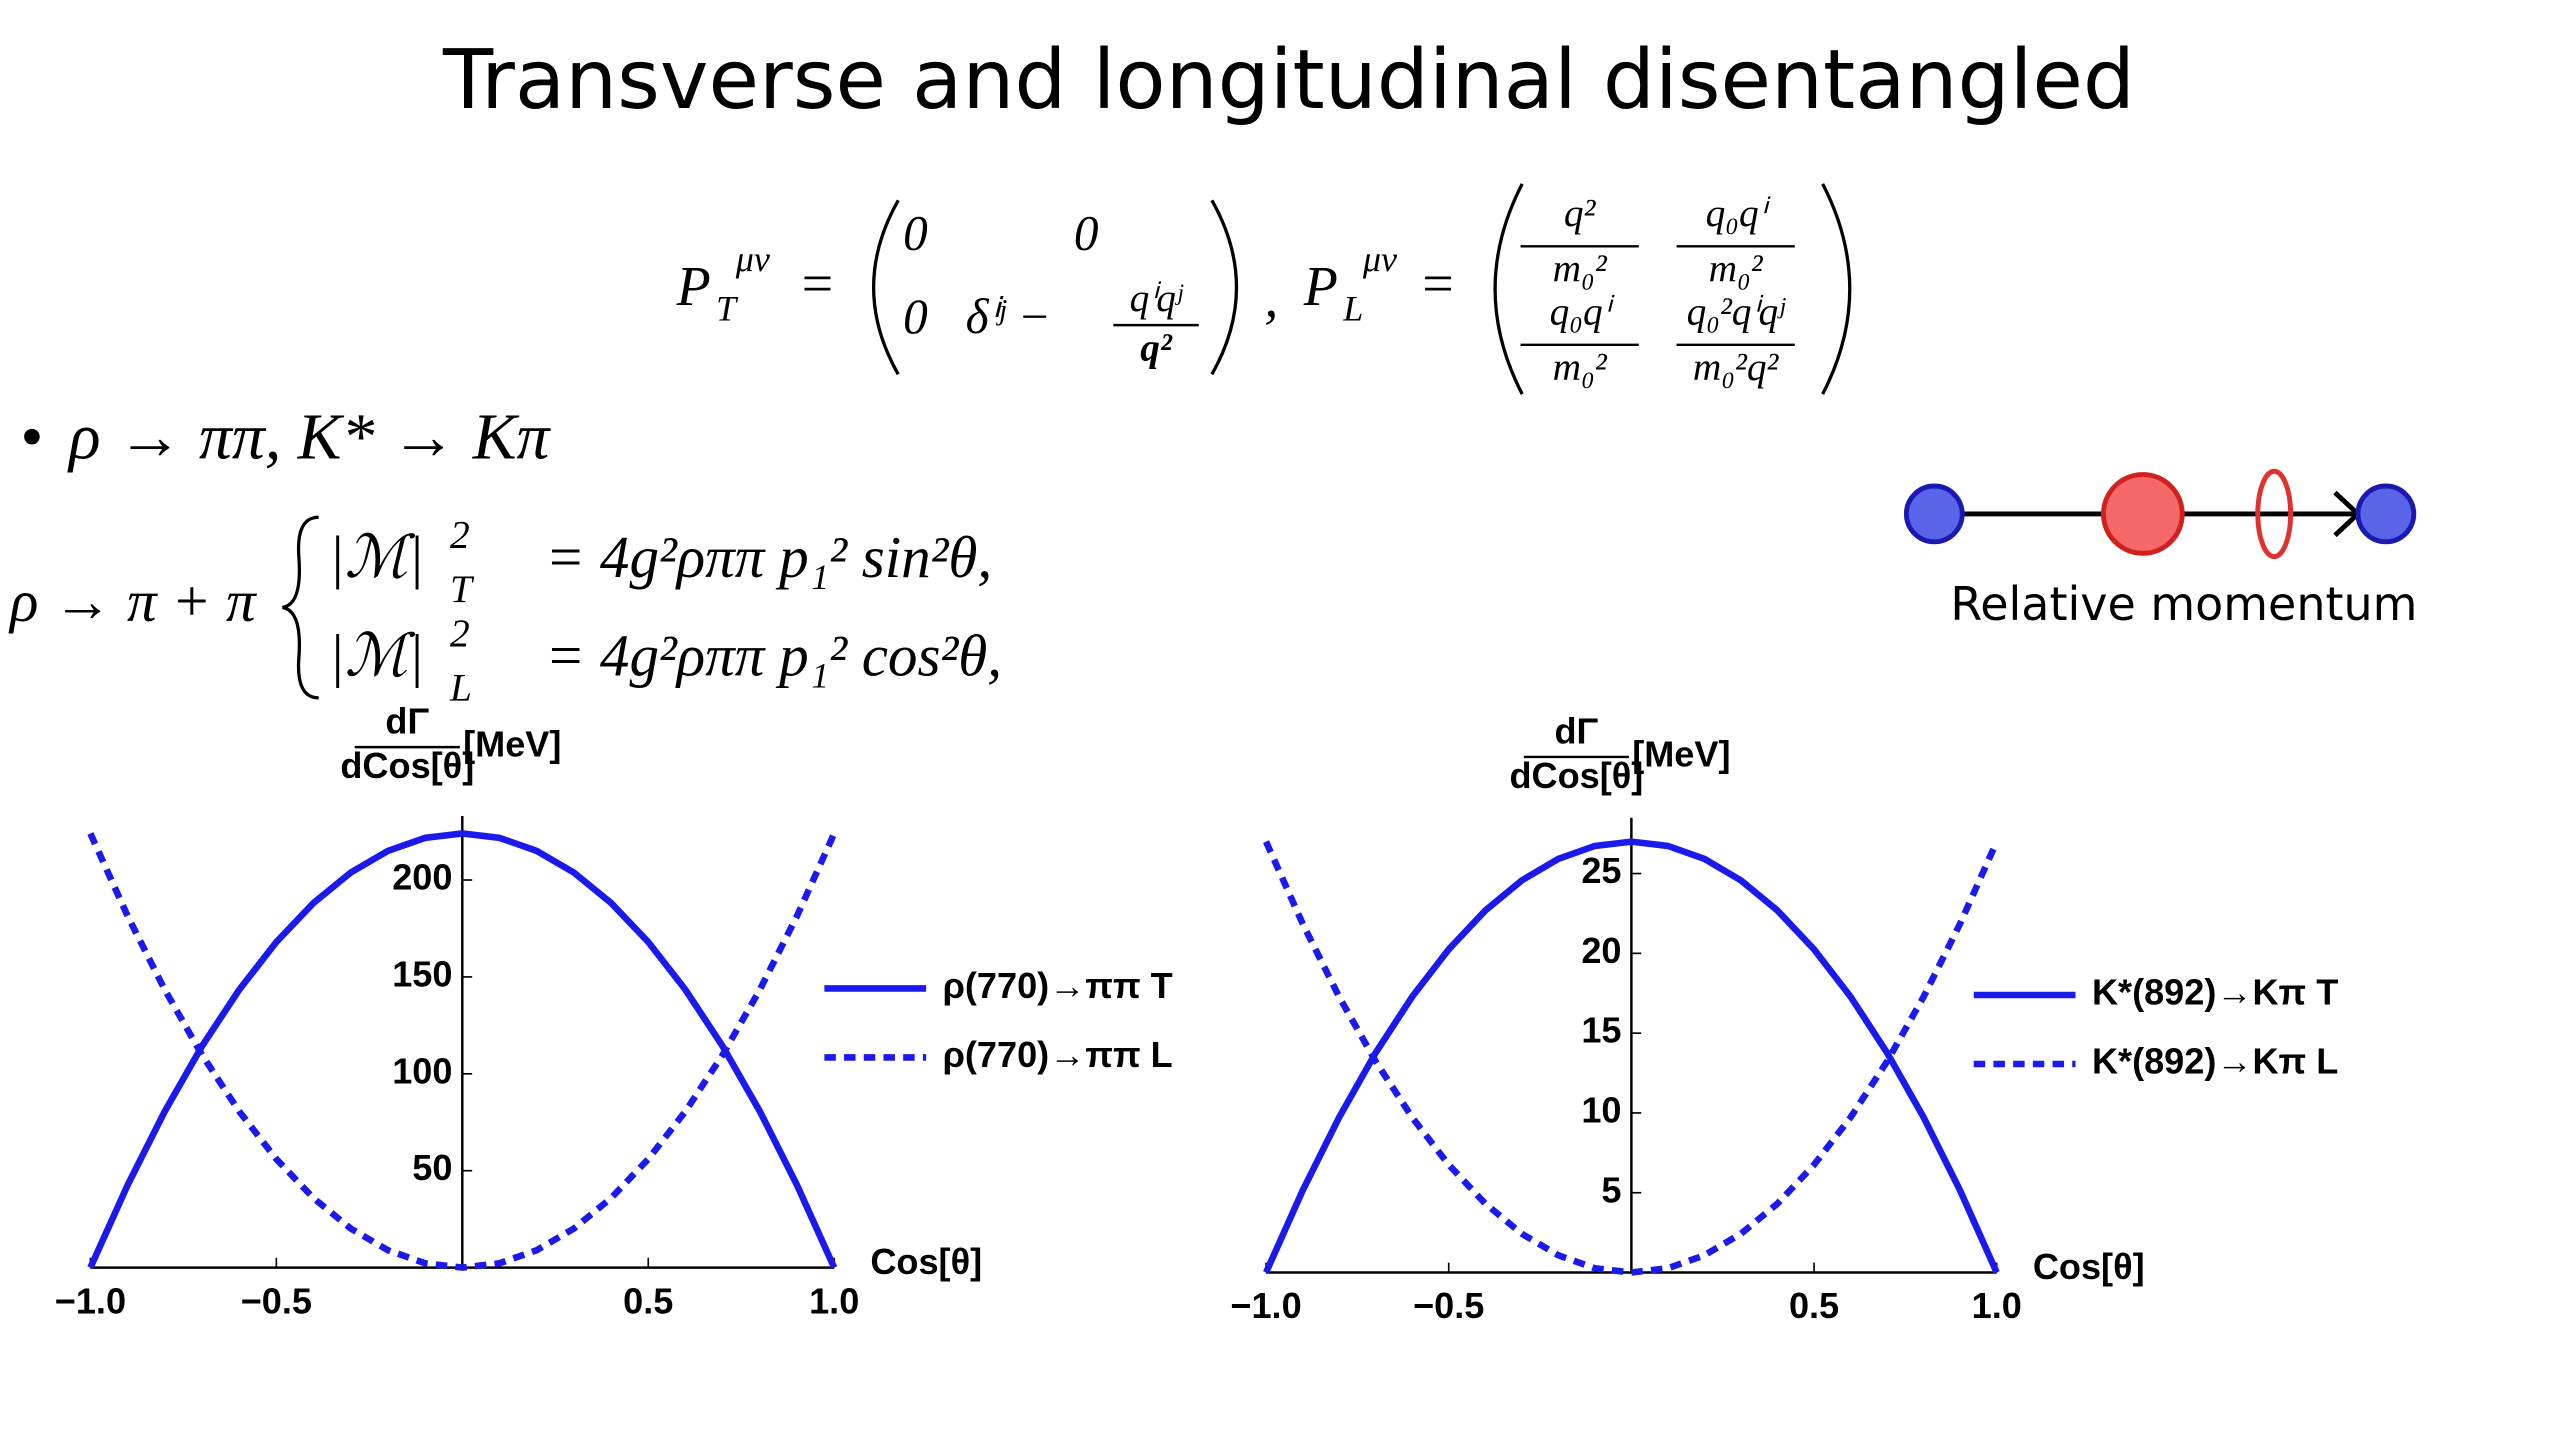 This screenshot has height=1440, width=2560. Describe the element at coordinates (1058, 985) in the screenshot. I see `legend-label: ρ(770)→ππ T` at that location.